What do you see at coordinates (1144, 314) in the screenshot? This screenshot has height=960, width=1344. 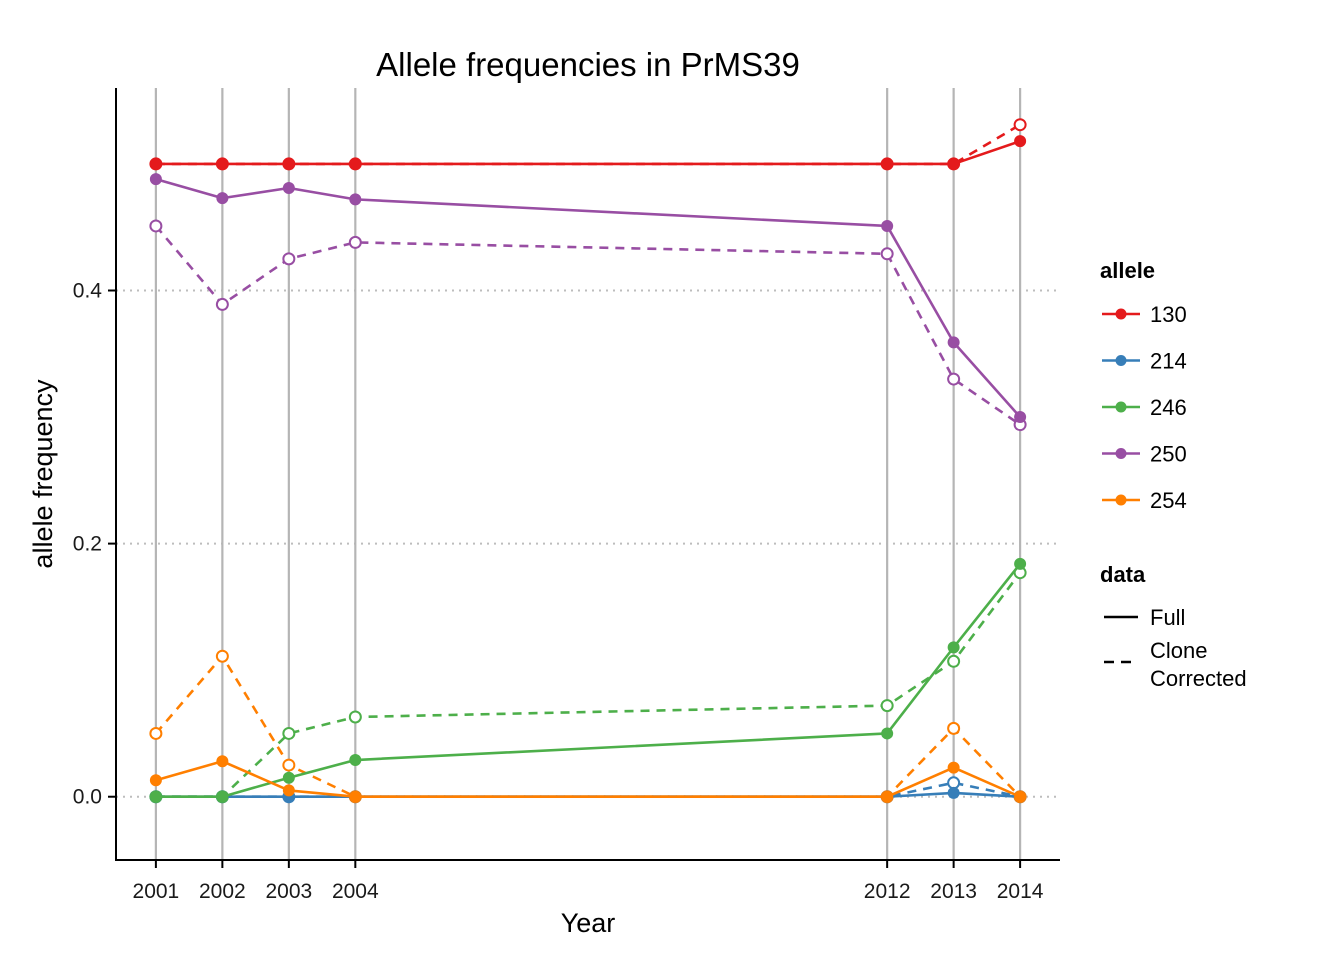 I see `legend-item-allele-130: 130` at bounding box center [1144, 314].